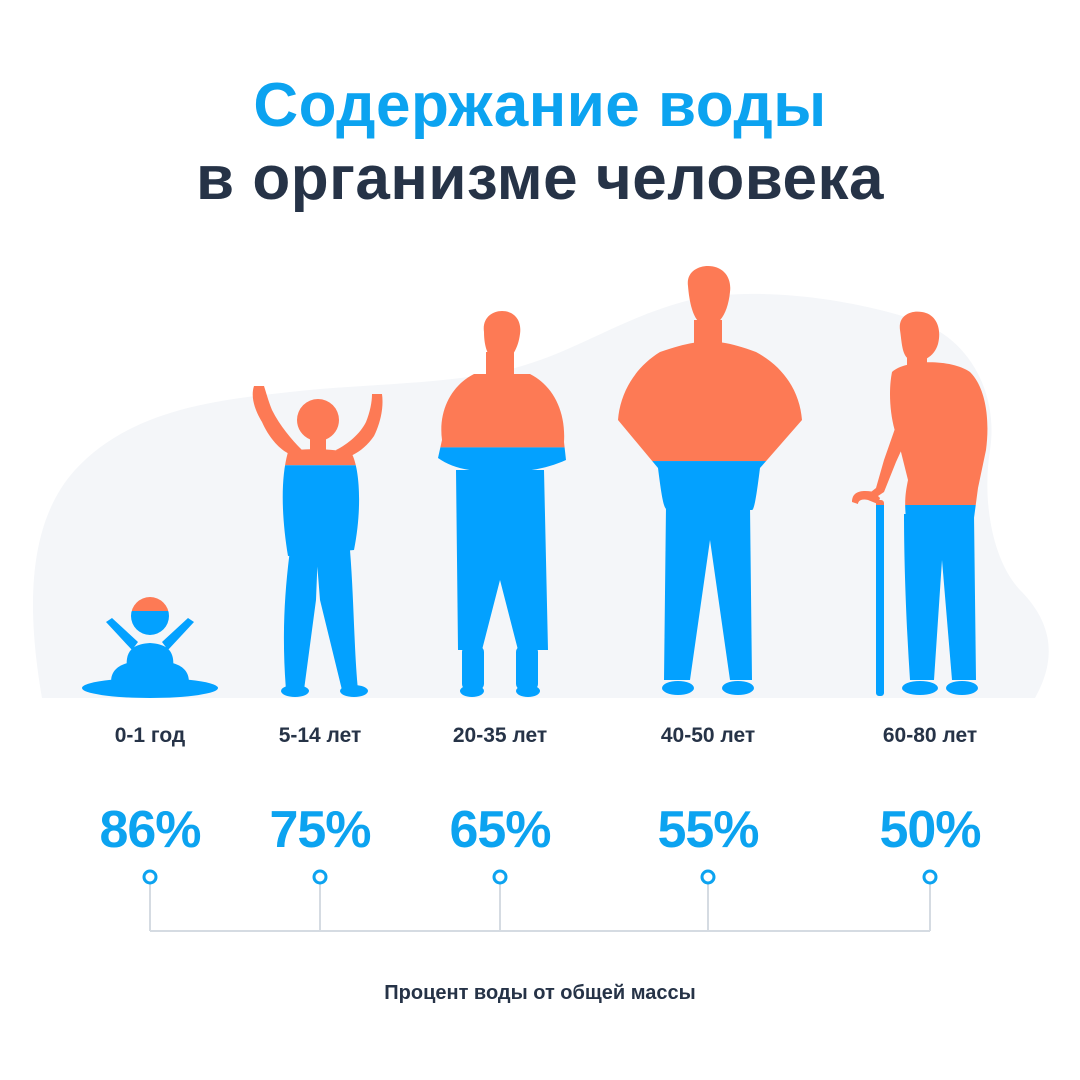  I want to click on age-label-0-1: 0-1 год, so click(150, 735).